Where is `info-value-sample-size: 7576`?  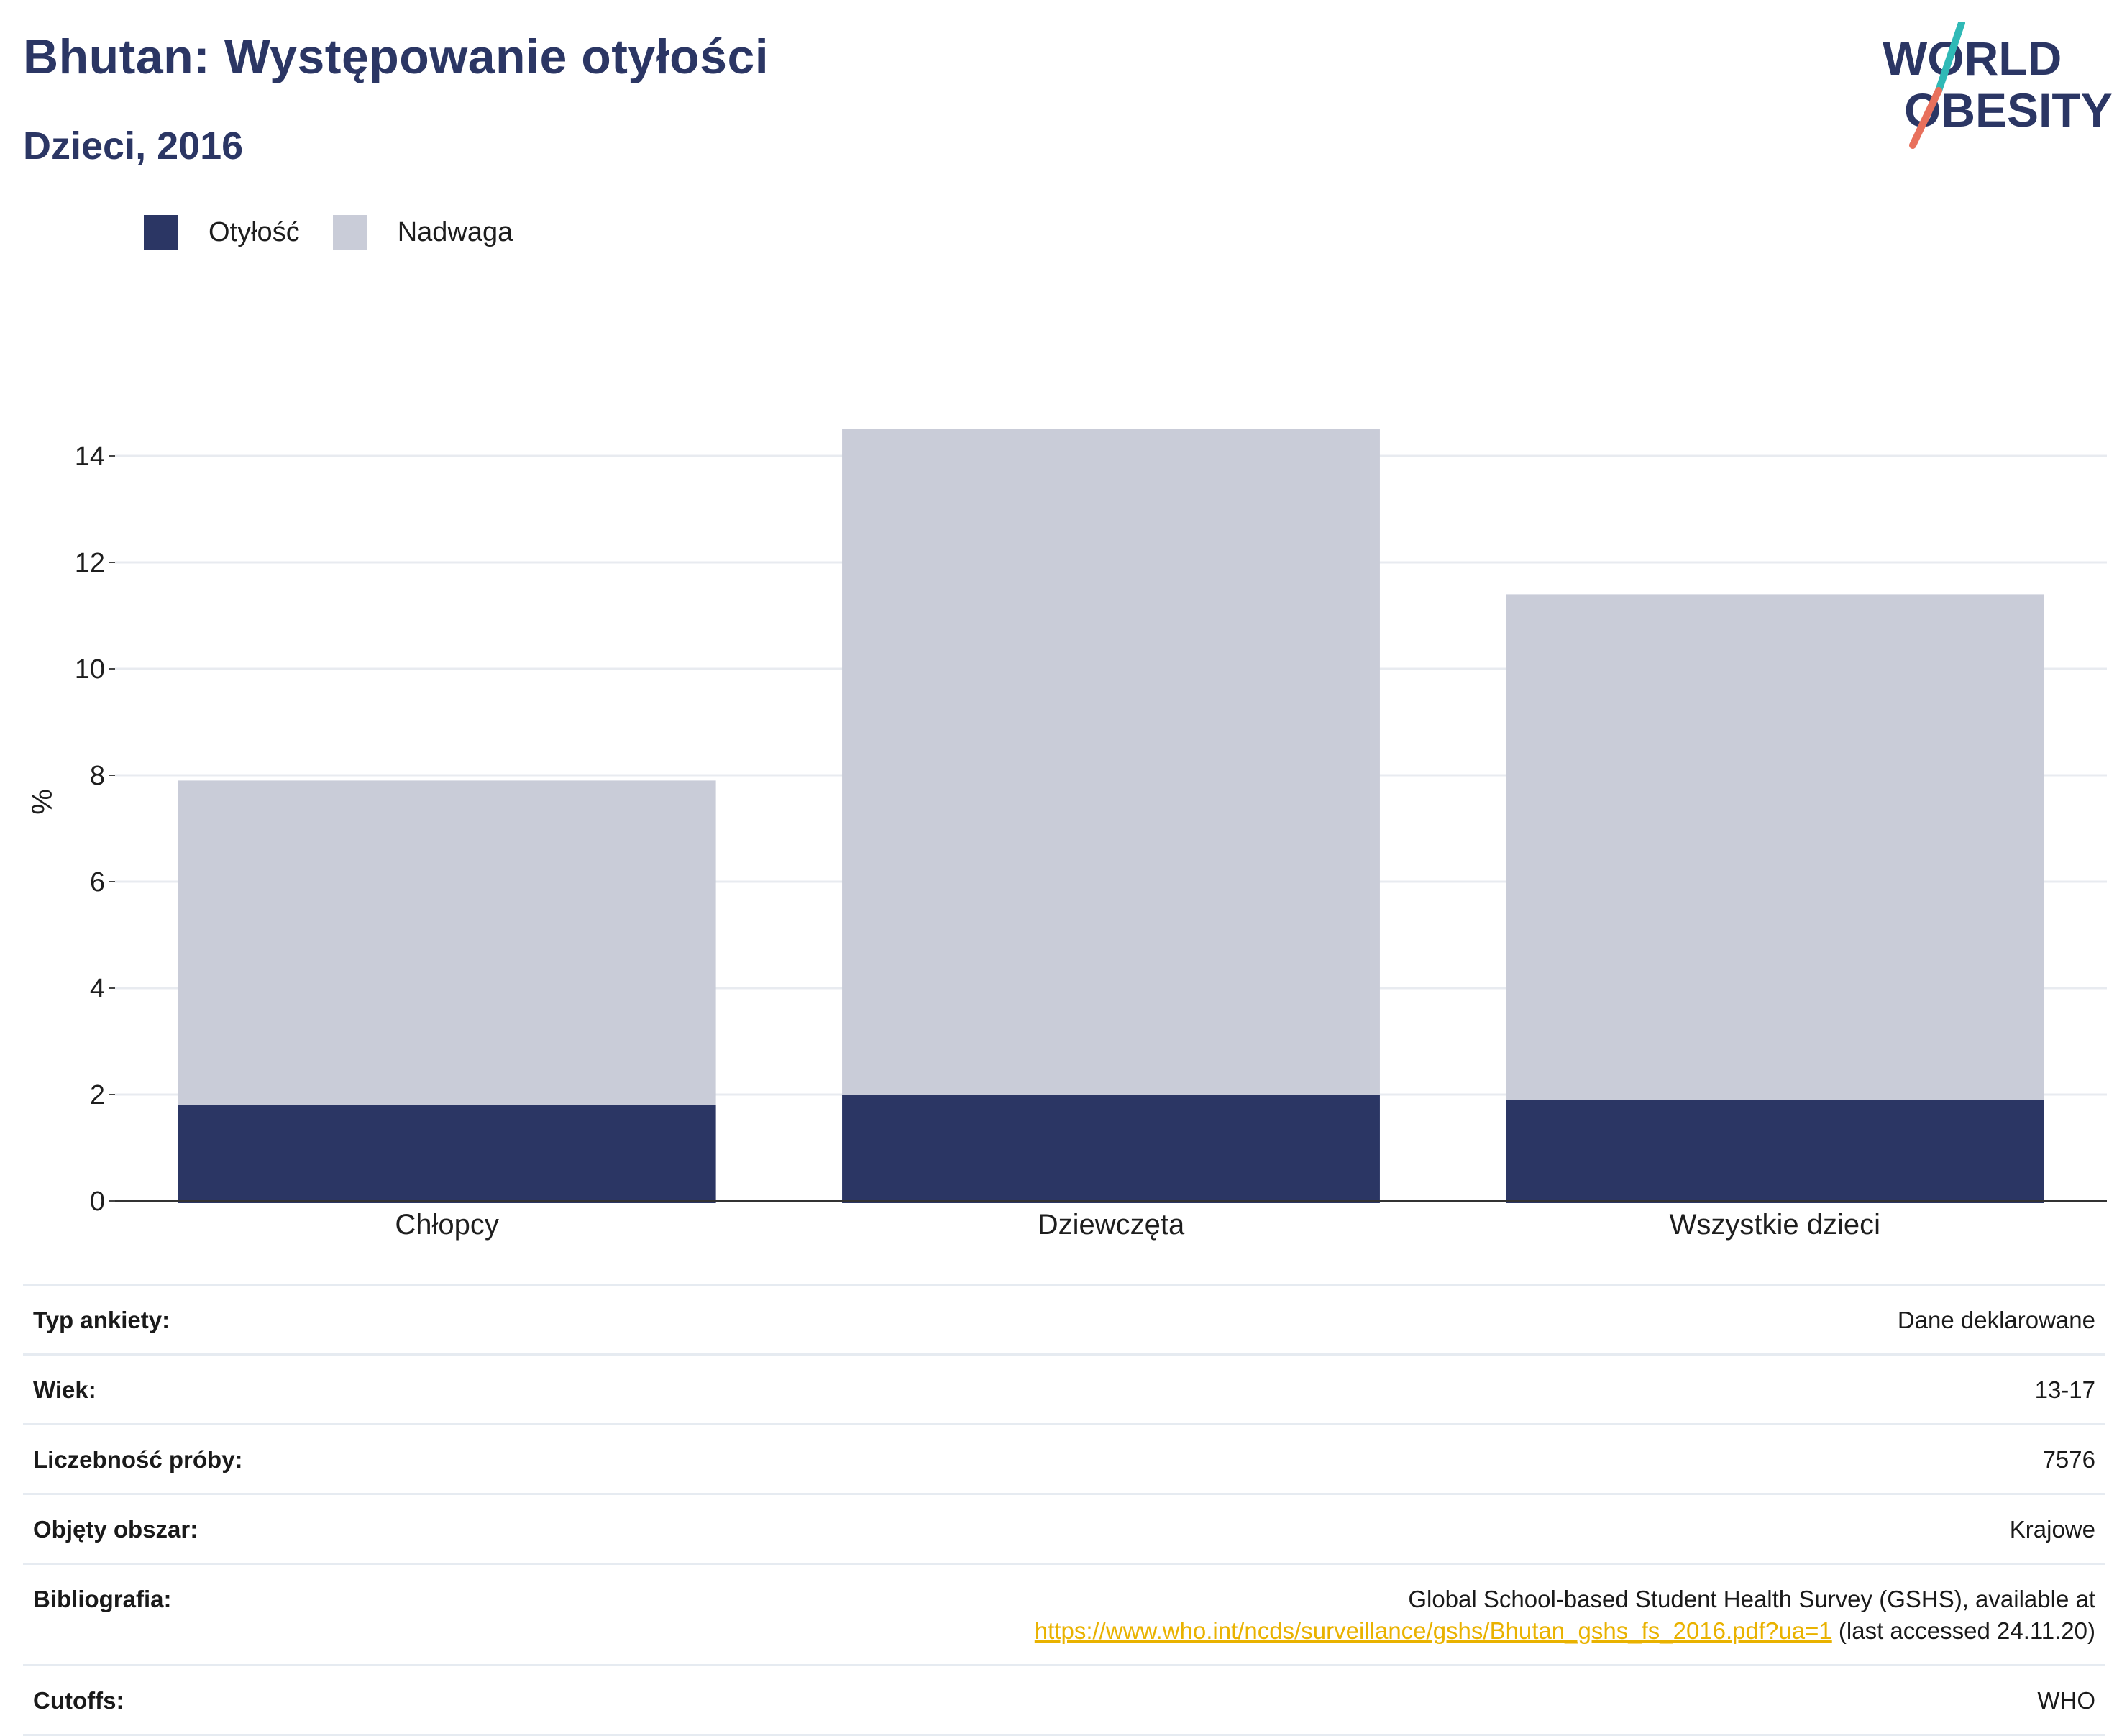
info-value-sample-size: 7576 is located at coordinates (2068, 1460).